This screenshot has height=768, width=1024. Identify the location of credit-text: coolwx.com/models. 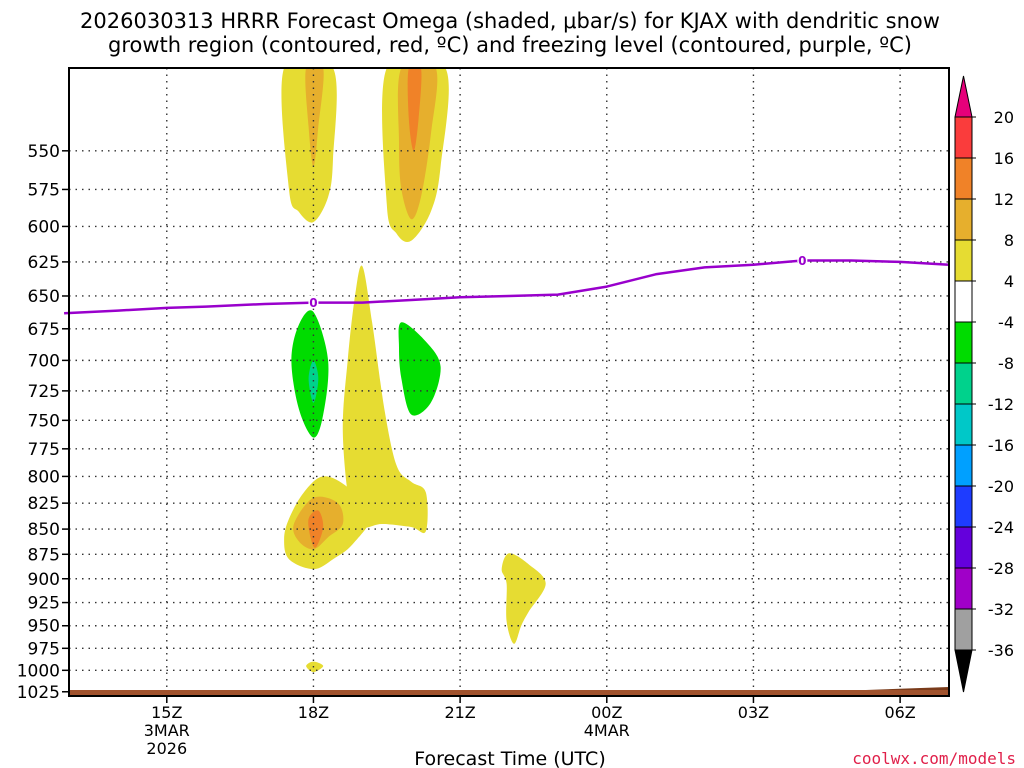
(934, 758).